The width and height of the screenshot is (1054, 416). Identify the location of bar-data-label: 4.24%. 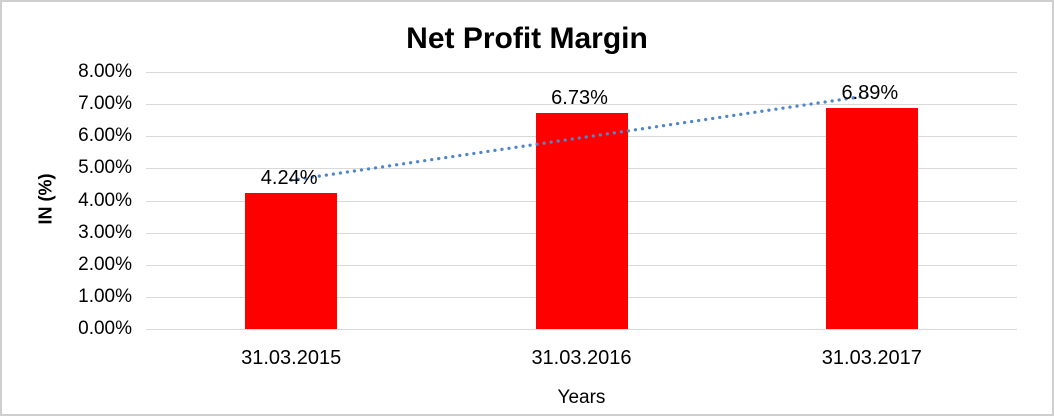
(289, 177).